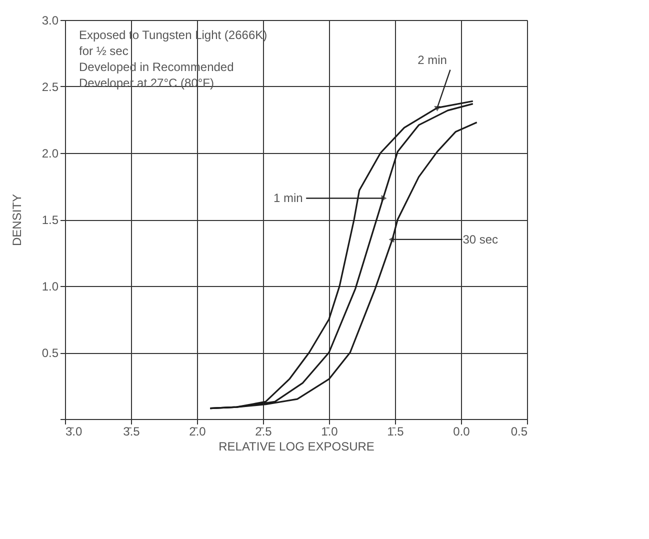 This screenshot has width=649, height=539. What do you see at coordinates (103, 51) in the screenshot?
I see `annotation: for ½ sec` at bounding box center [103, 51].